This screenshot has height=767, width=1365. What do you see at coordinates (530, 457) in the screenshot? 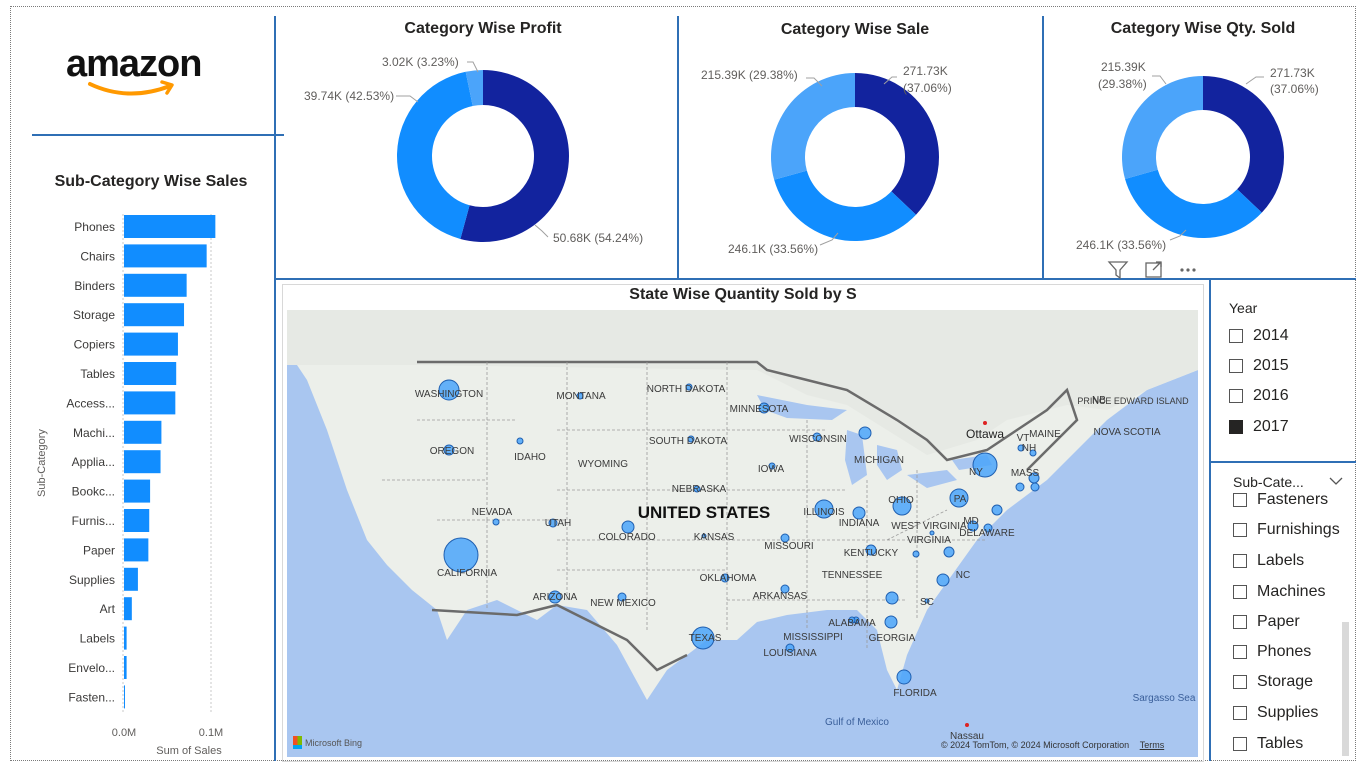
I see `place-label: IDAHO` at bounding box center [530, 457].